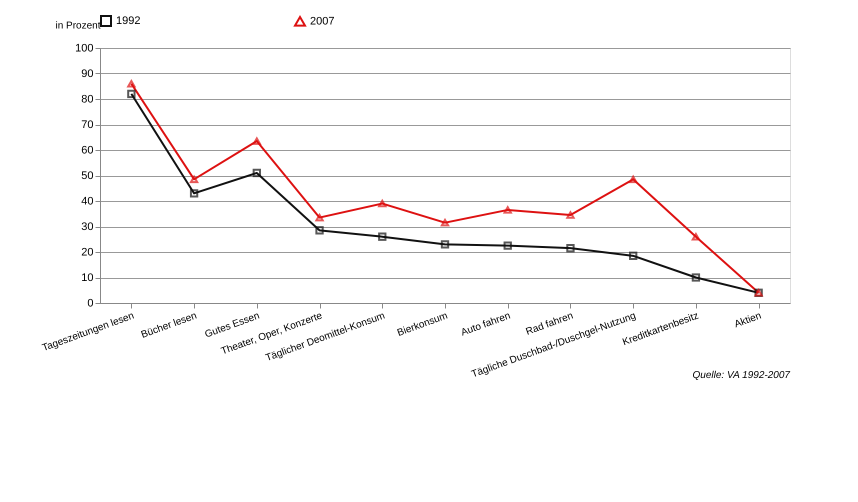 The height and width of the screenshot is (502, 858). What do you see at coordinates (741, 375) in the screenshot?
I see `source-note: Quelle: VA 1992-2007` at bounding box center [741, 375].